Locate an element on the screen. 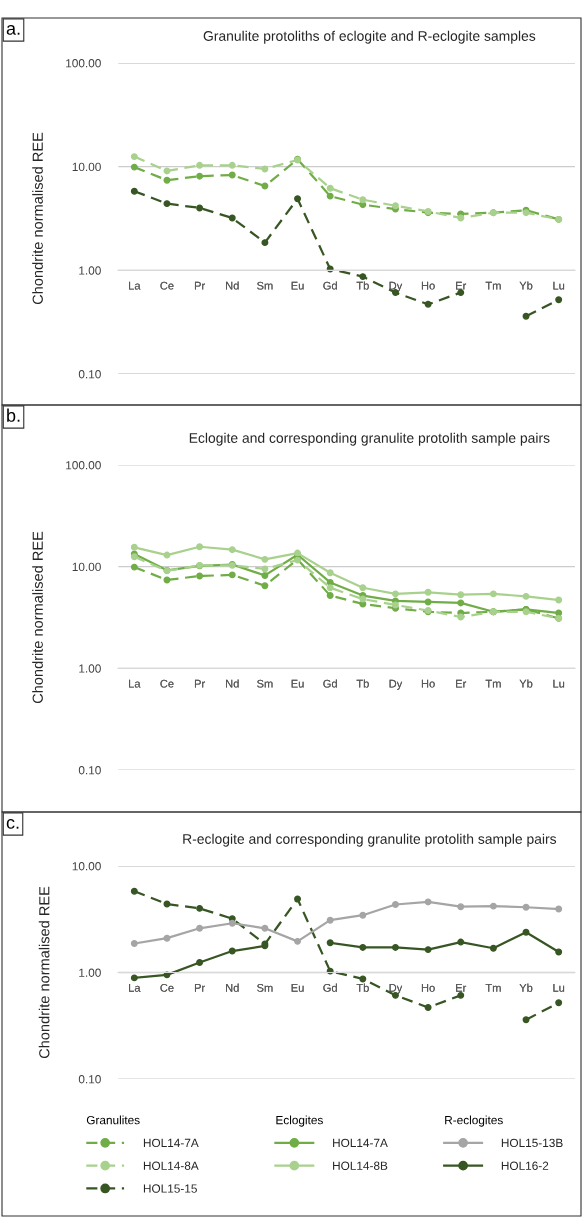  legend-title: Granulites is located at coordinates (113, 1120).